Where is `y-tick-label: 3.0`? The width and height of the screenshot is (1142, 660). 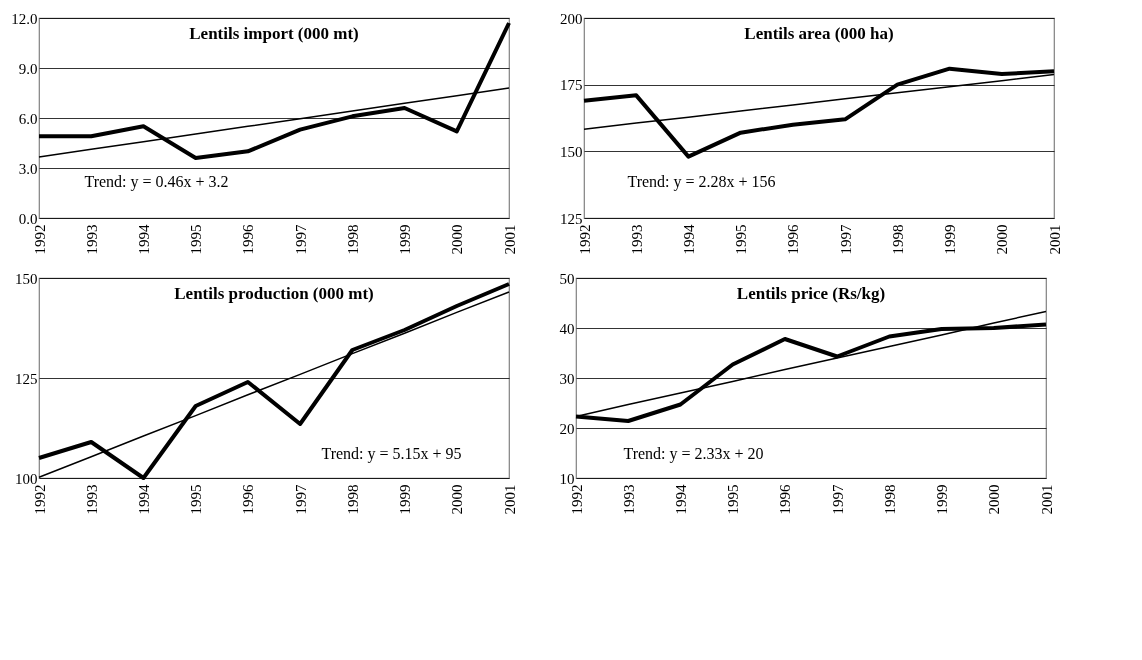 y-tick-label: 3.0 is located at coordinates (28, 168).